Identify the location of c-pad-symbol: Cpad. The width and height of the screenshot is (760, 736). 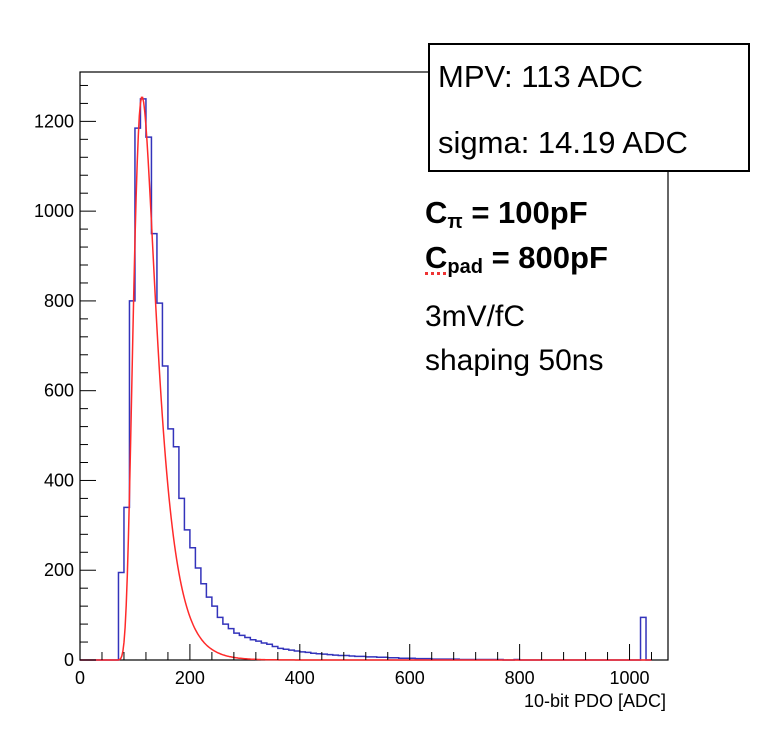
(454, 259).